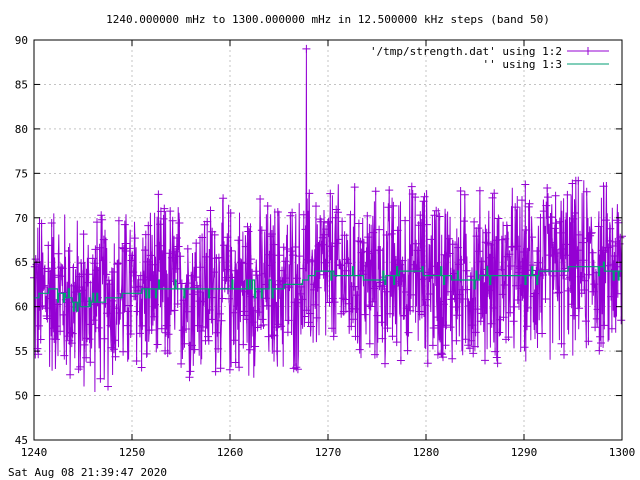 Image resolution: width=640 pixels, height=480 pixels. I want to click on x-tick-label: 1290, so click(524, 452).